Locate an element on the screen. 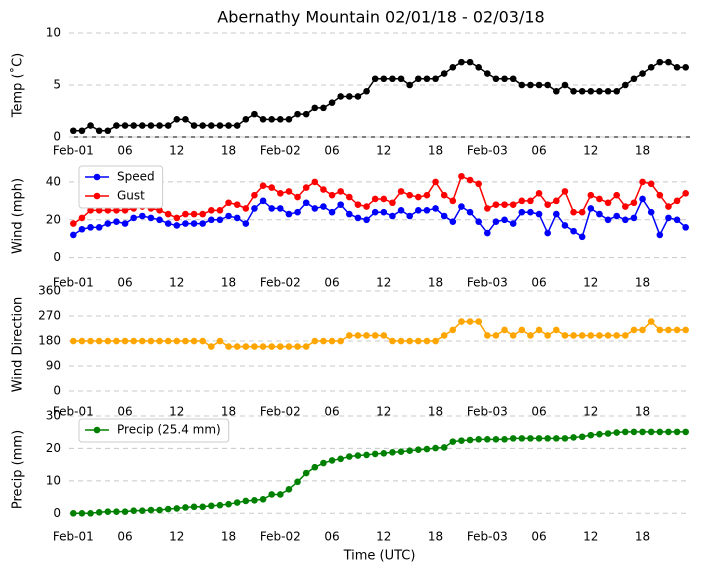 The image size is (704, 573). series-line is located at coordinates (379, 334).